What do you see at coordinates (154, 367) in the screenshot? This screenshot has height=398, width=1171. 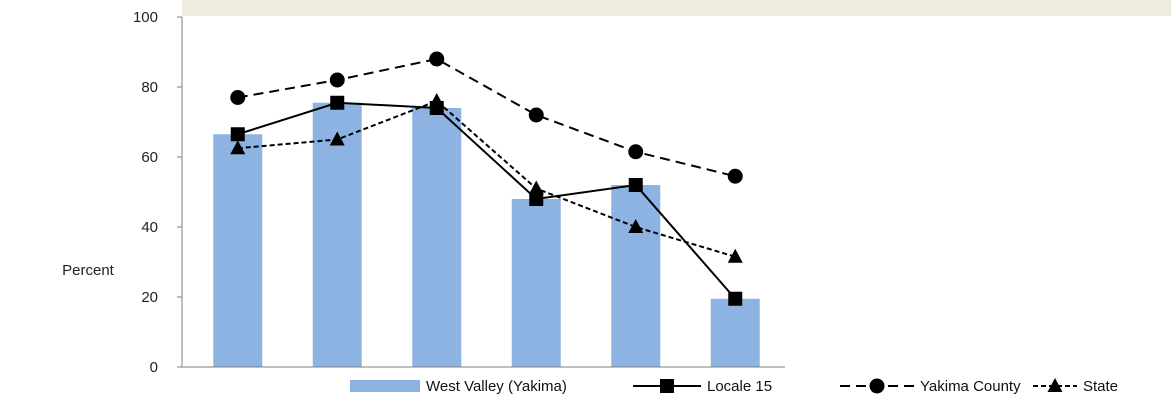 I see `y-tick-label: 0` at bounding box center [154, 367].